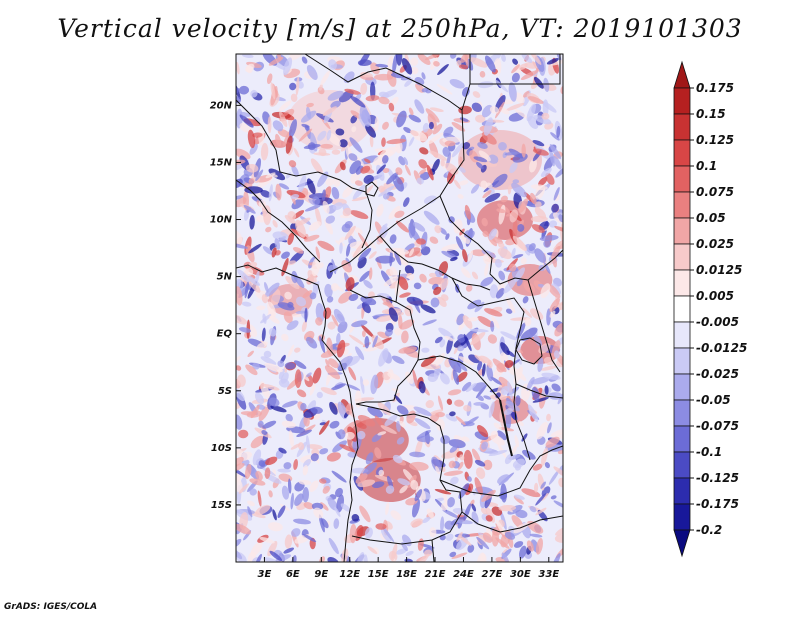 The image size is (800, 618). Describe the element at coordinates (717, 426) in the screenshot. I see `colorbar-label: -0.075` at that location.